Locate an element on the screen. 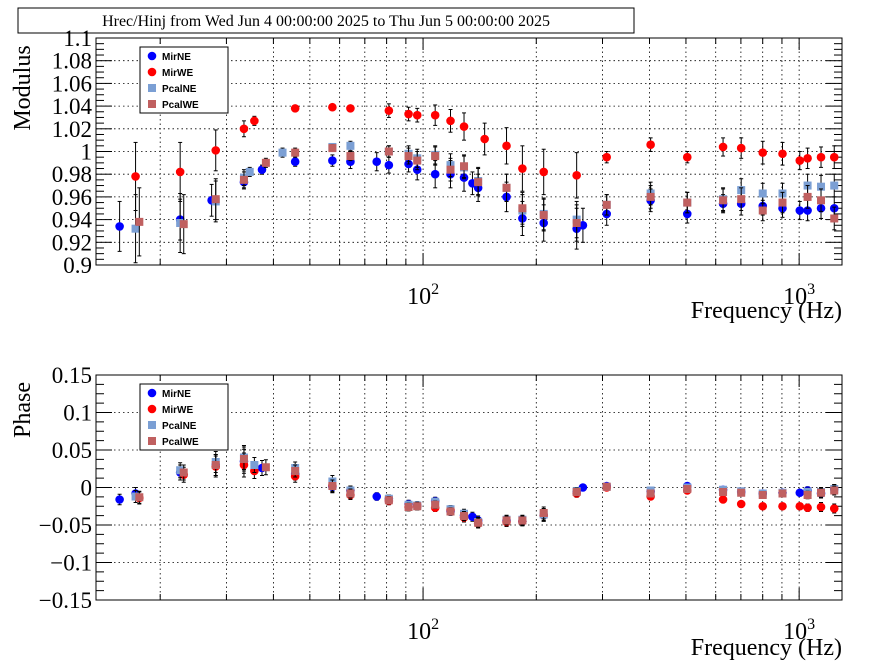 Image resolution: width=896 pixels, height=672 pixels. y-tick-label: 0.9 is located at coordinates (77, 265).